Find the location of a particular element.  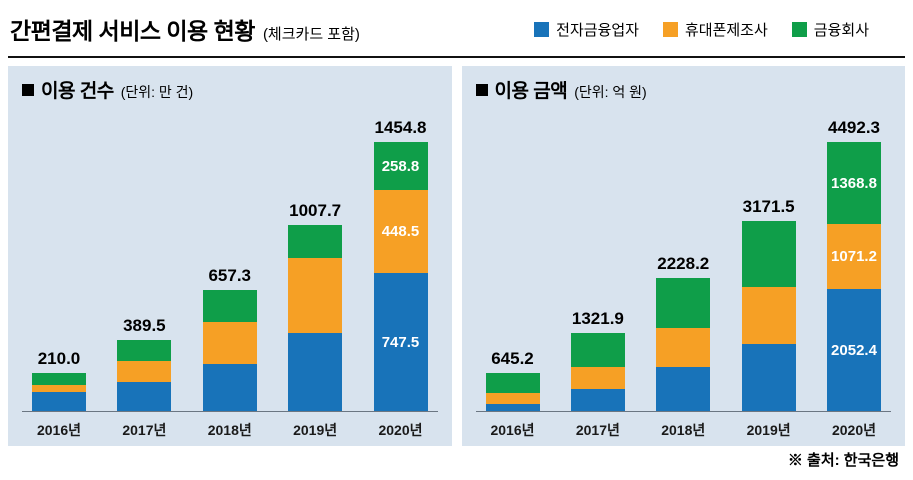

segment-value-label: 448.5 is located at coordinates (400, 232).